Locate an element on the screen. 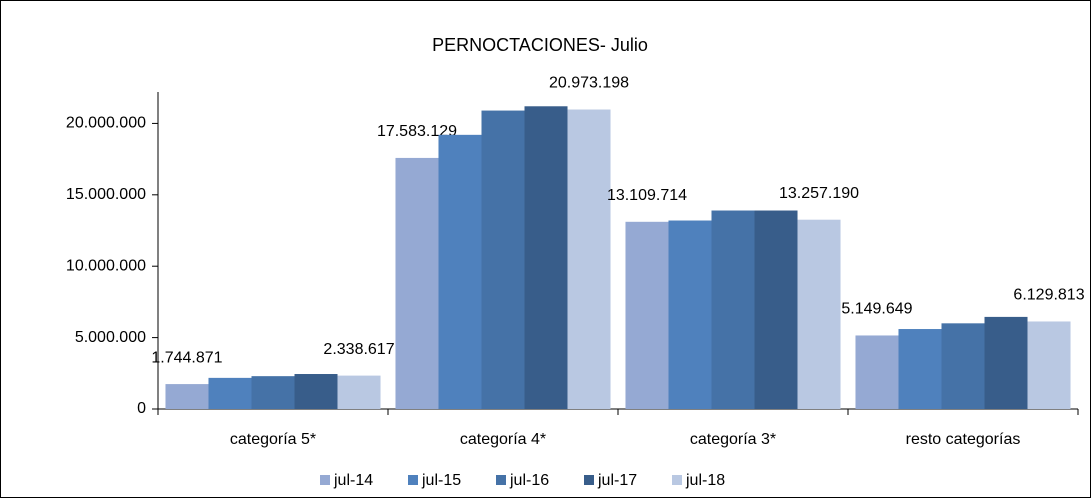  data-label: 1.744.871 is located at coordinates (186, 357).